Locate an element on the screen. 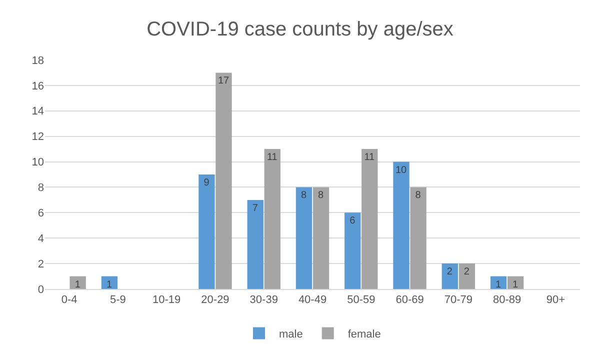  y-tick-label: 18 is located at coordinates (38, 60).